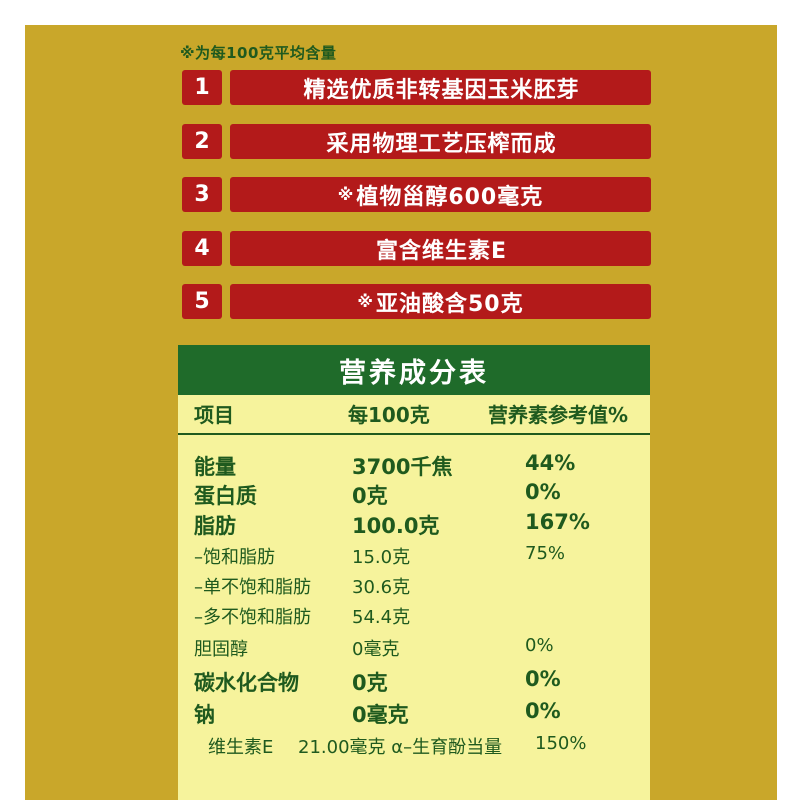 The width and height of the screenshot is (800, 800). I want to click on row-item: –多不饱和脂肪, so click(252, 617).